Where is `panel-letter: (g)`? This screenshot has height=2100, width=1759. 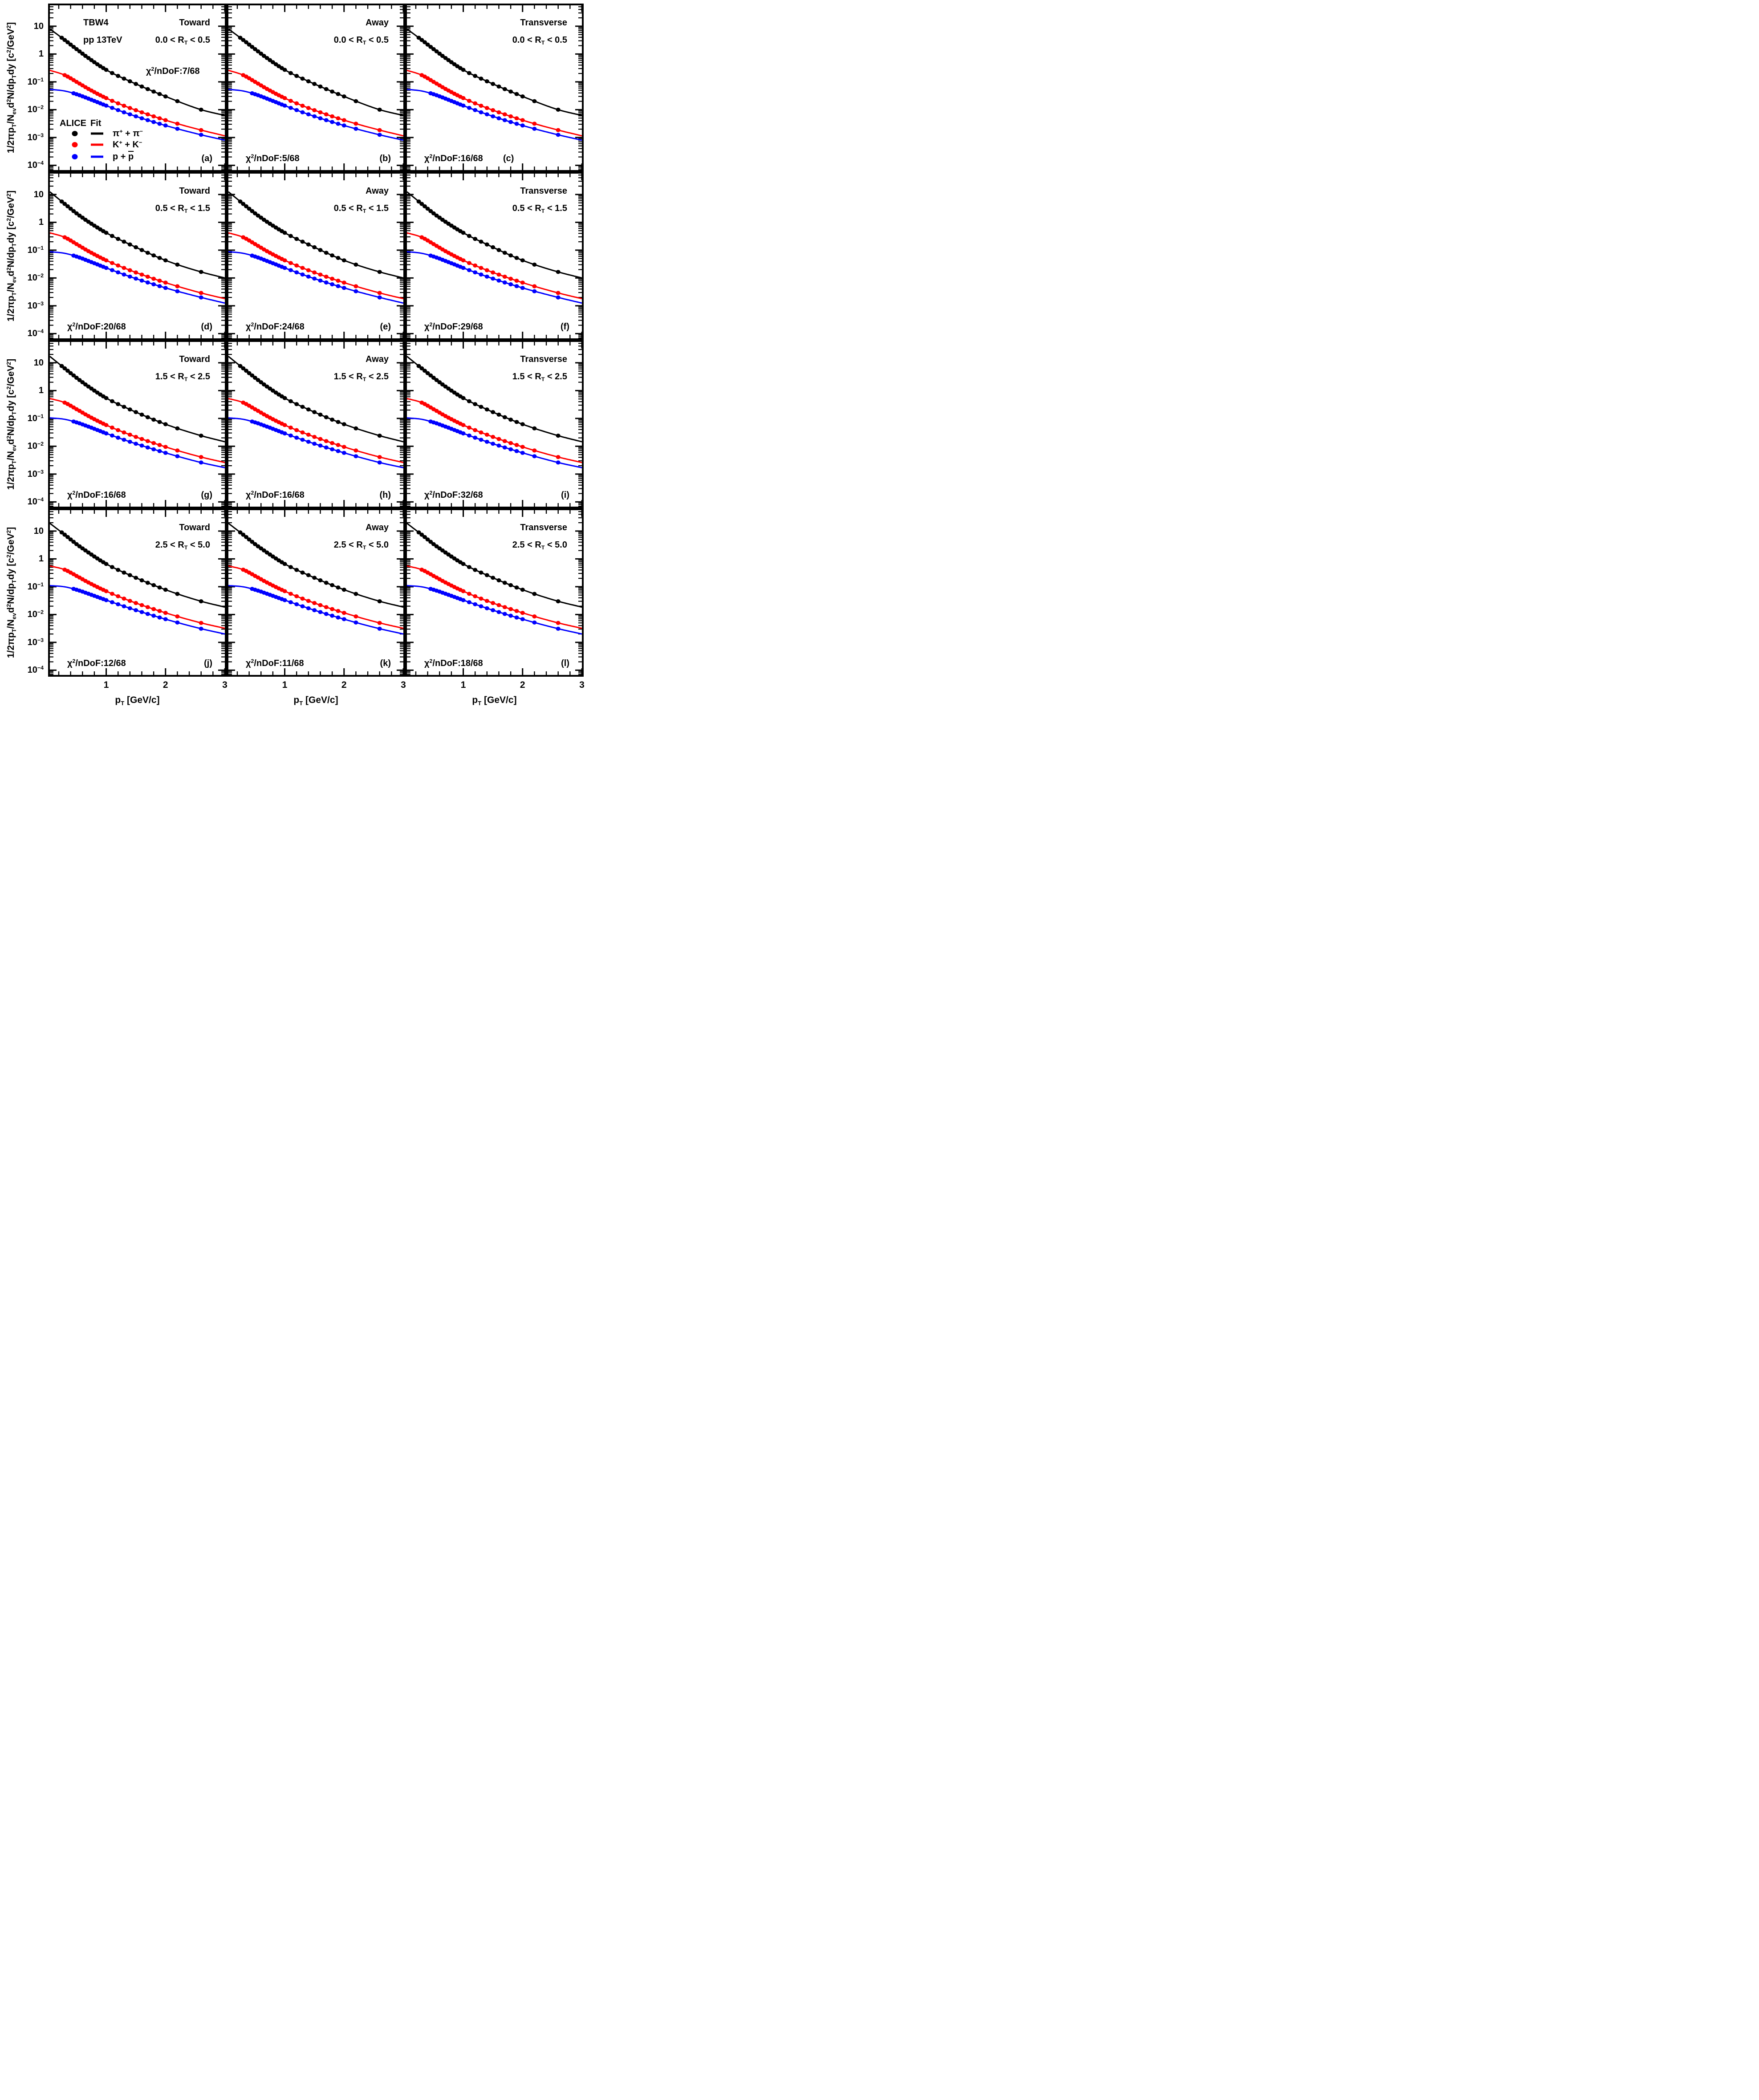 panel-letter: (g) is located at coordinates (207, 495).